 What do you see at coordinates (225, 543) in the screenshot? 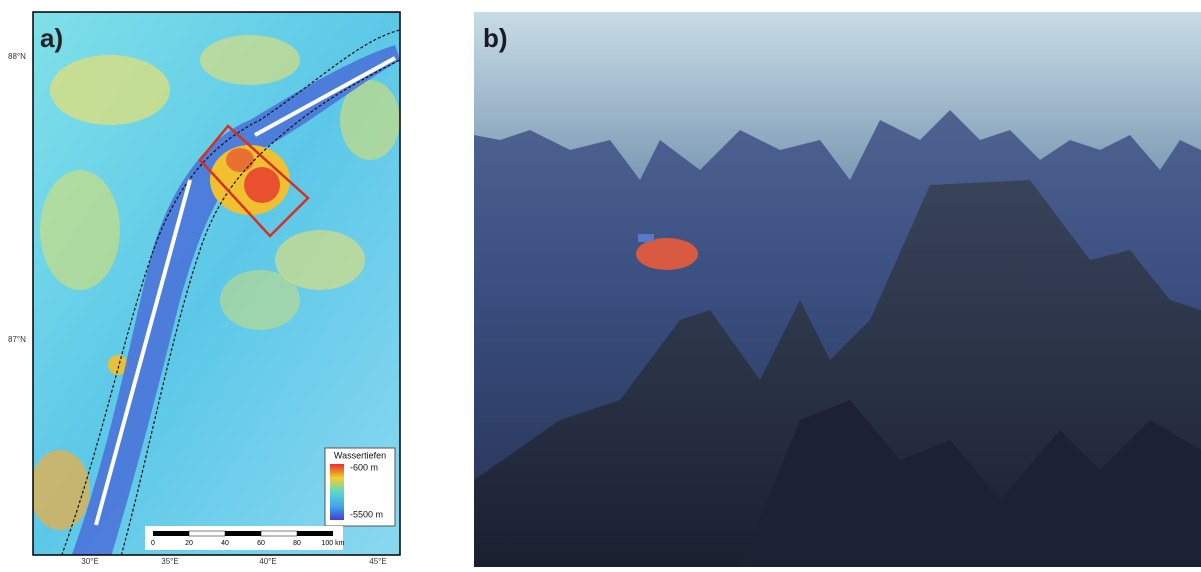
I see `scale-label: 40` at bounding box center [225, 543].